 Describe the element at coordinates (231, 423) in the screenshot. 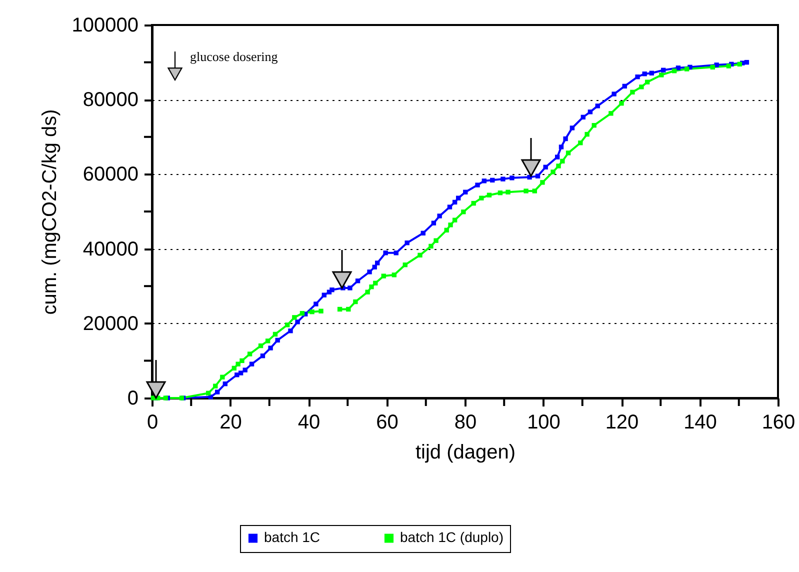

I see `x-tick-label: 20` at that location.